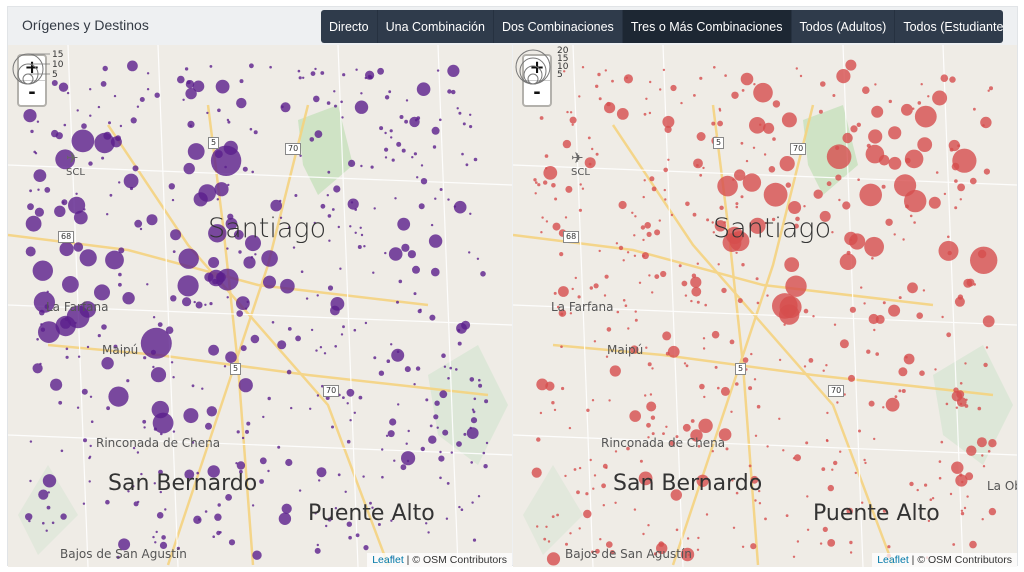  What do you see at coordinates (844, 26) in the screenshot?
I see `tab-todos-adultos: Todos (Adultos)` at bounding box center [844, 26].